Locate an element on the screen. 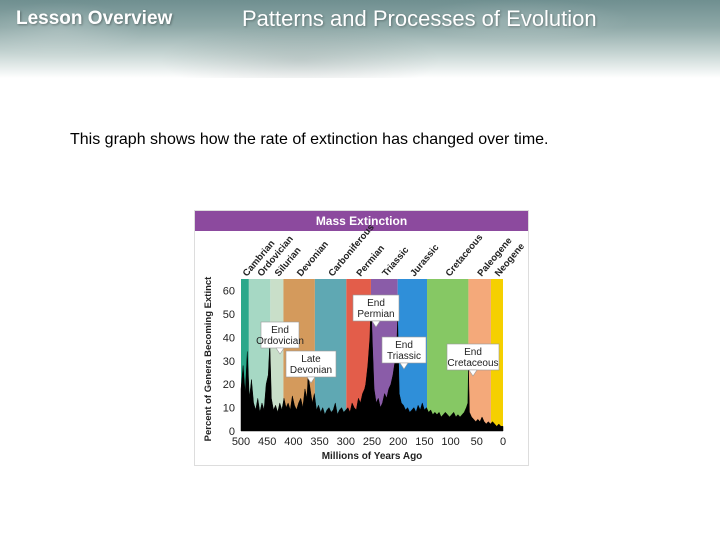 This screenshot has width=720, height=540. y-tick-label: 30 is located at coordinates (229, 362).